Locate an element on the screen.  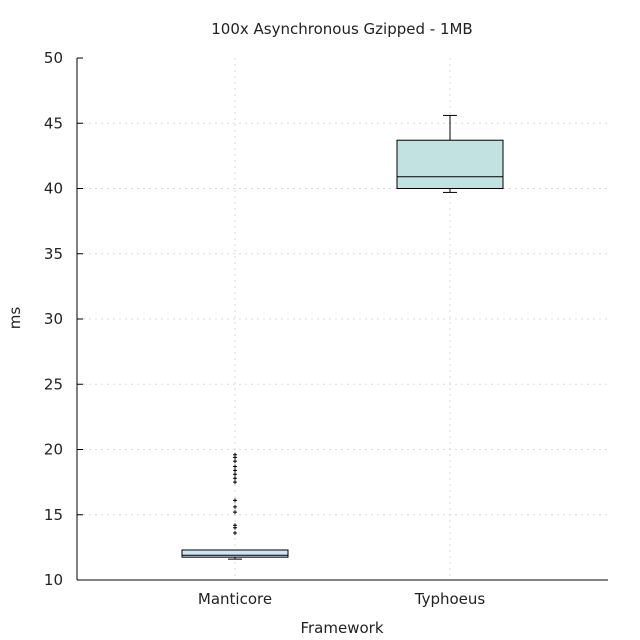
y-axis-title: ms is located at coordinates (15, 318).